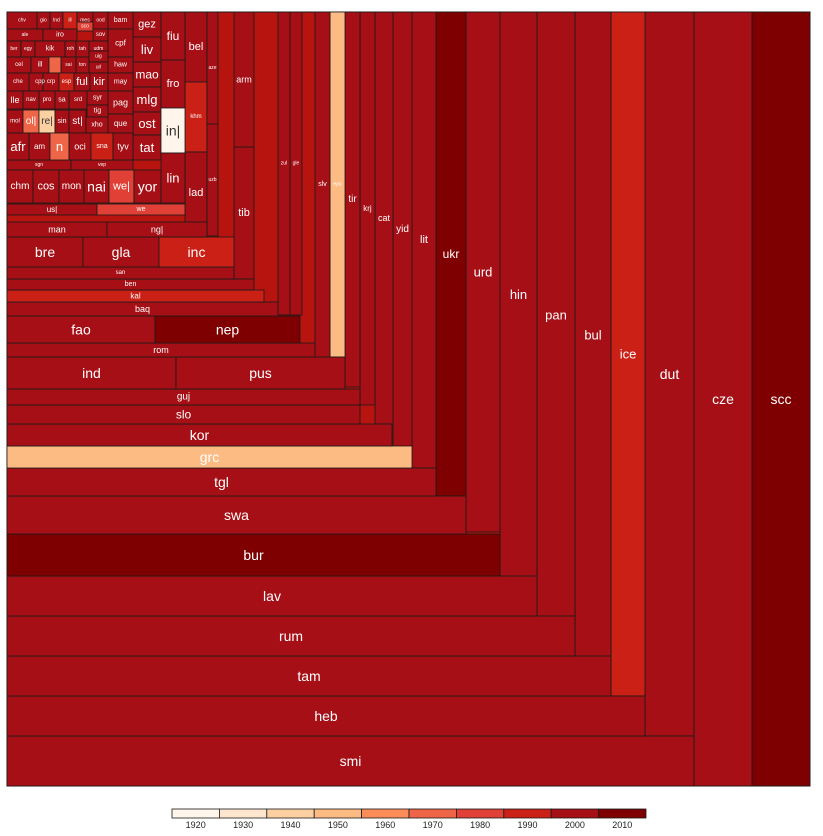 The height and width of the screenshot is (836, 823). Describe the element at coordinates (183, 397) in the screenshot. I see `treemap-label-guj: guj` at that location.